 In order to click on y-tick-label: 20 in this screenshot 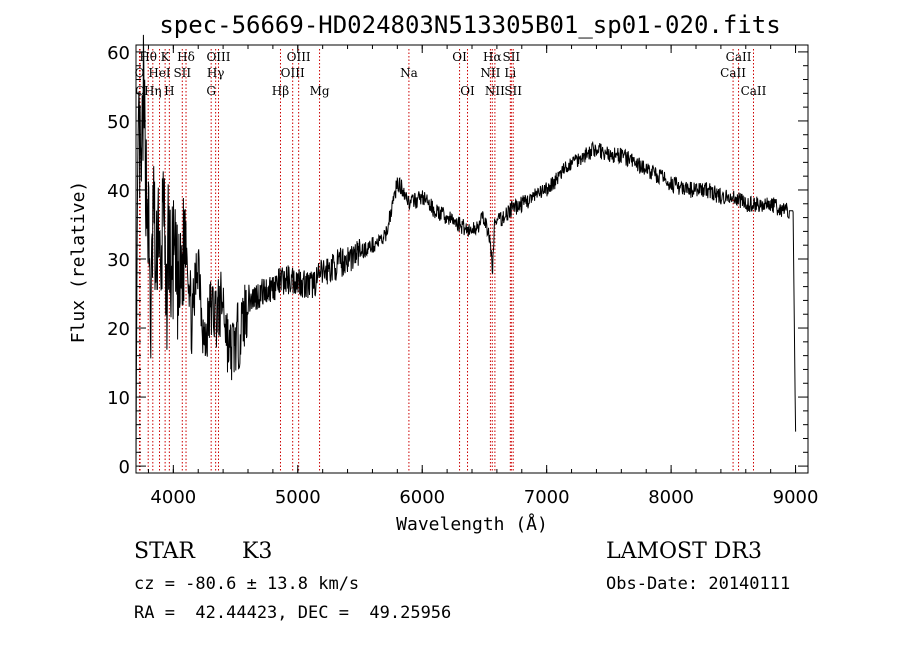, I will do `click(118, 329)`.